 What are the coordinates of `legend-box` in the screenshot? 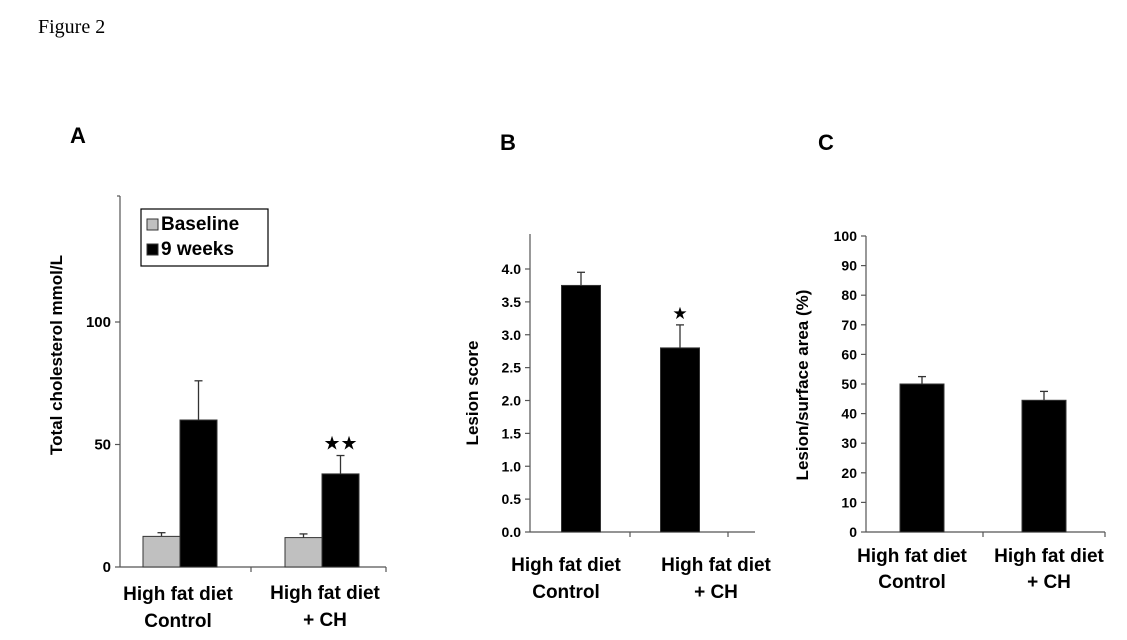 It's located at (204, 237).